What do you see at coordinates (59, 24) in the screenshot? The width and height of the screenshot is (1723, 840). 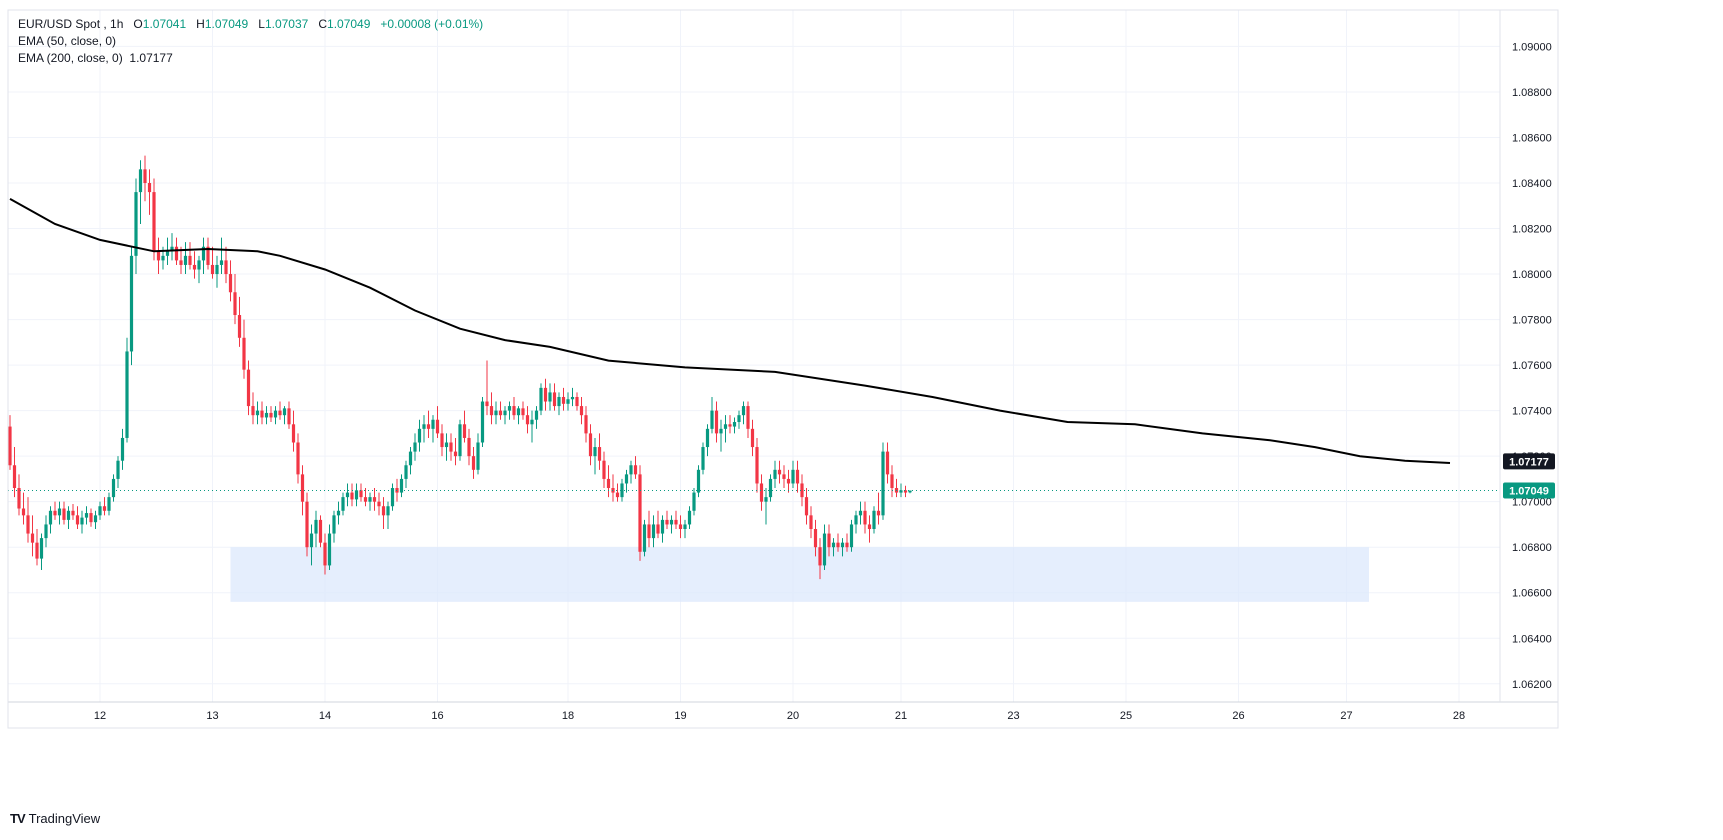 I see `symbol-name: EUR/USD Spot` at bounding box center [59, 24].